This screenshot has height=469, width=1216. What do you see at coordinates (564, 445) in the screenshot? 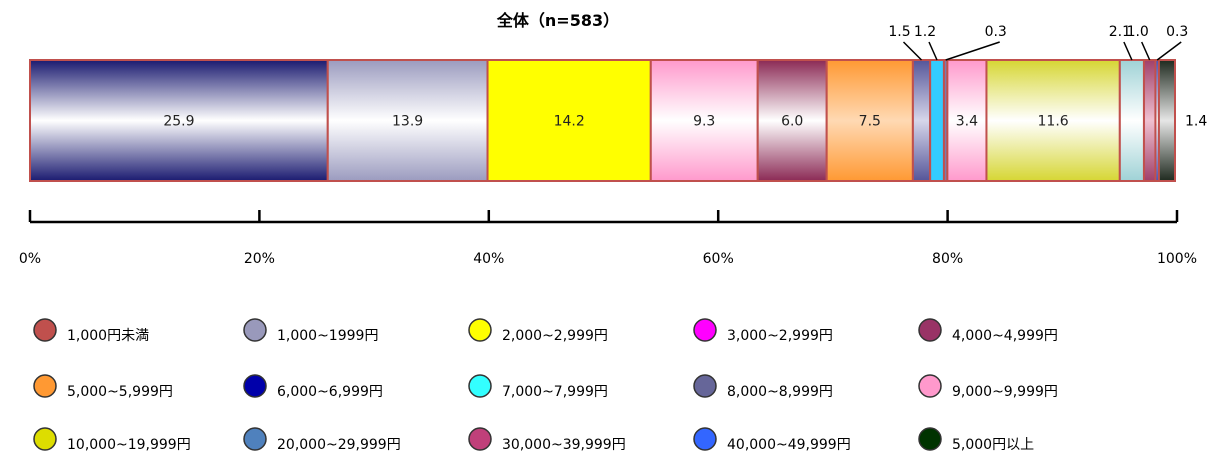
I see `legend-label: 30,000~39,999円` at bounding box center [564, 445].